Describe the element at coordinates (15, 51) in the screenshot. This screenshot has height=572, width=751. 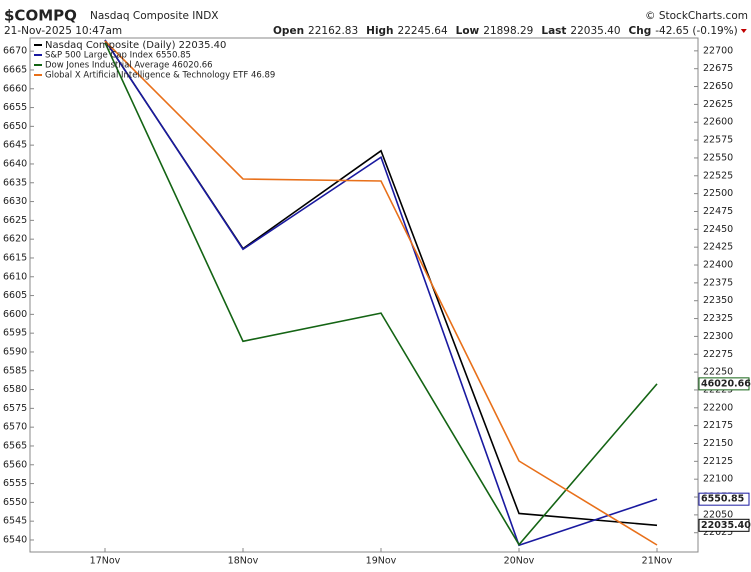
I see `y-tick-label: 6670` at that location.